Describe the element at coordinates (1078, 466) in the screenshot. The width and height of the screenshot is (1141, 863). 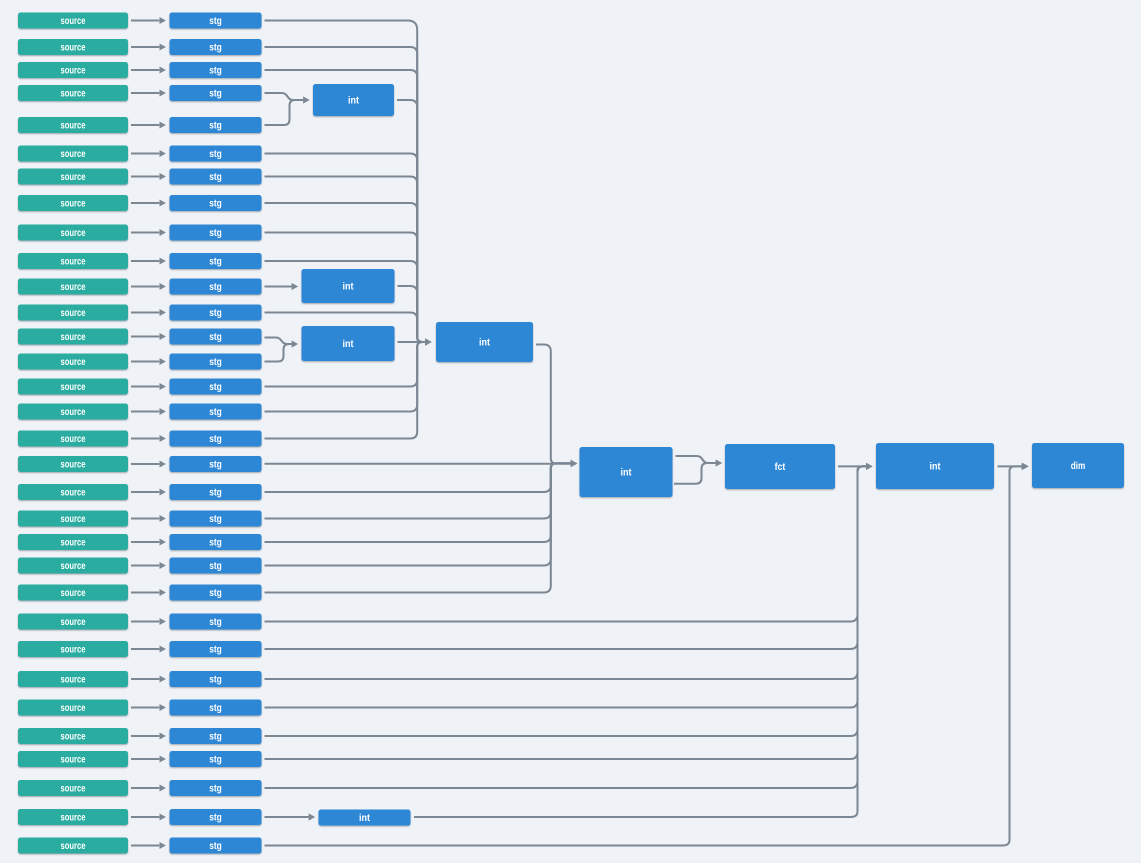
I see `svg-text: dim` at that location.